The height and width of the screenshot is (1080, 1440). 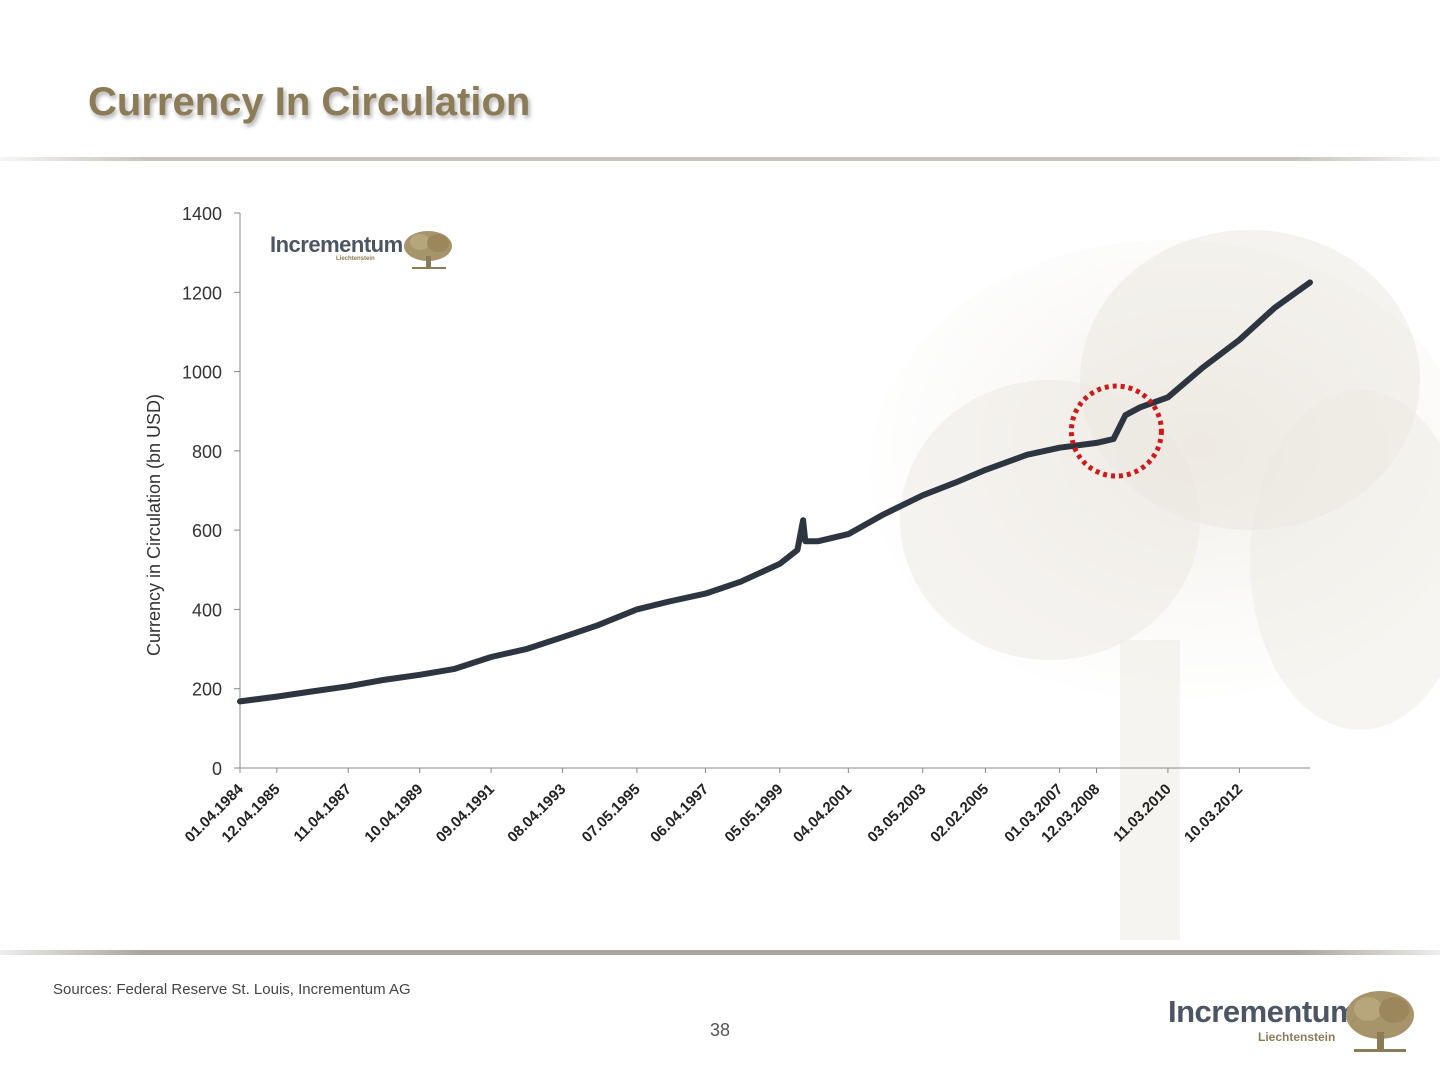 I want to click on y-tick-label: 800, so click(x=207, y=452).